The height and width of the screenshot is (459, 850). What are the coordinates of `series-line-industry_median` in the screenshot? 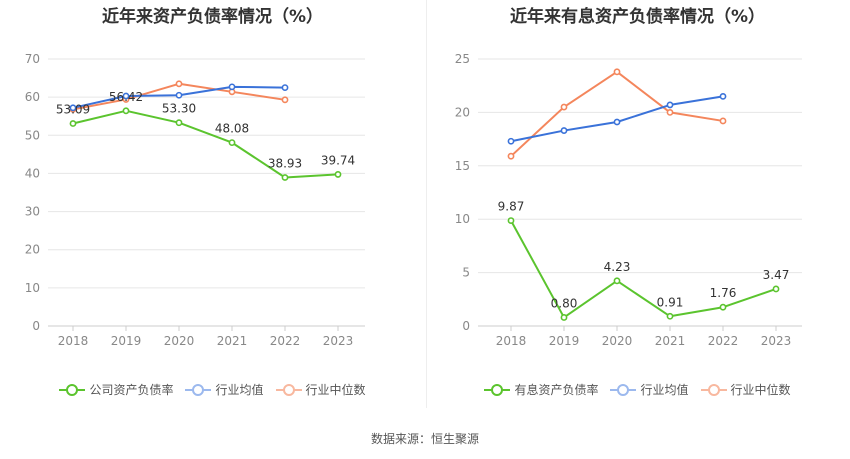 It's located at (617, 113).